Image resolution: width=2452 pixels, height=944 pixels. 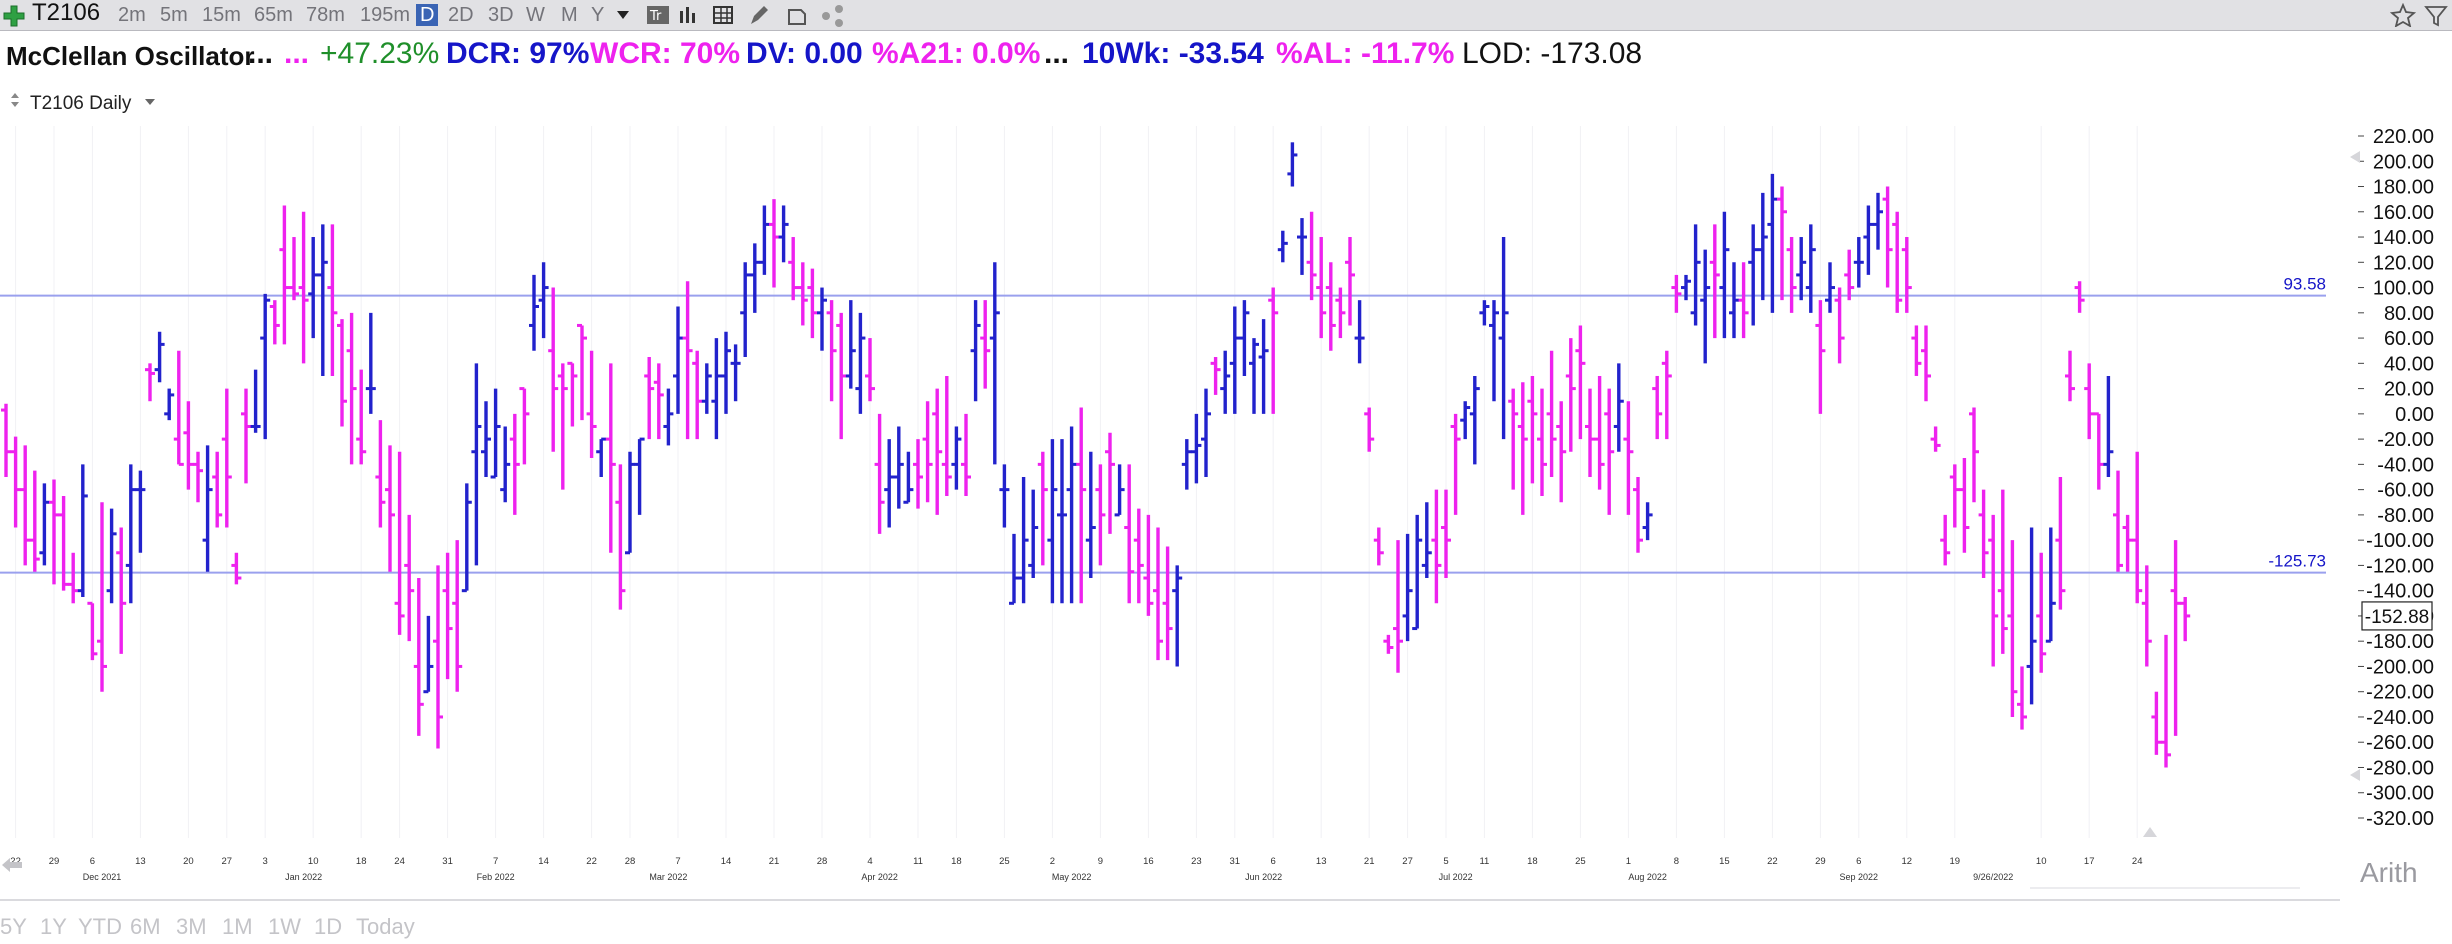 I want to click on x-month-label: Feb 2022, so click(x=496, y=877).